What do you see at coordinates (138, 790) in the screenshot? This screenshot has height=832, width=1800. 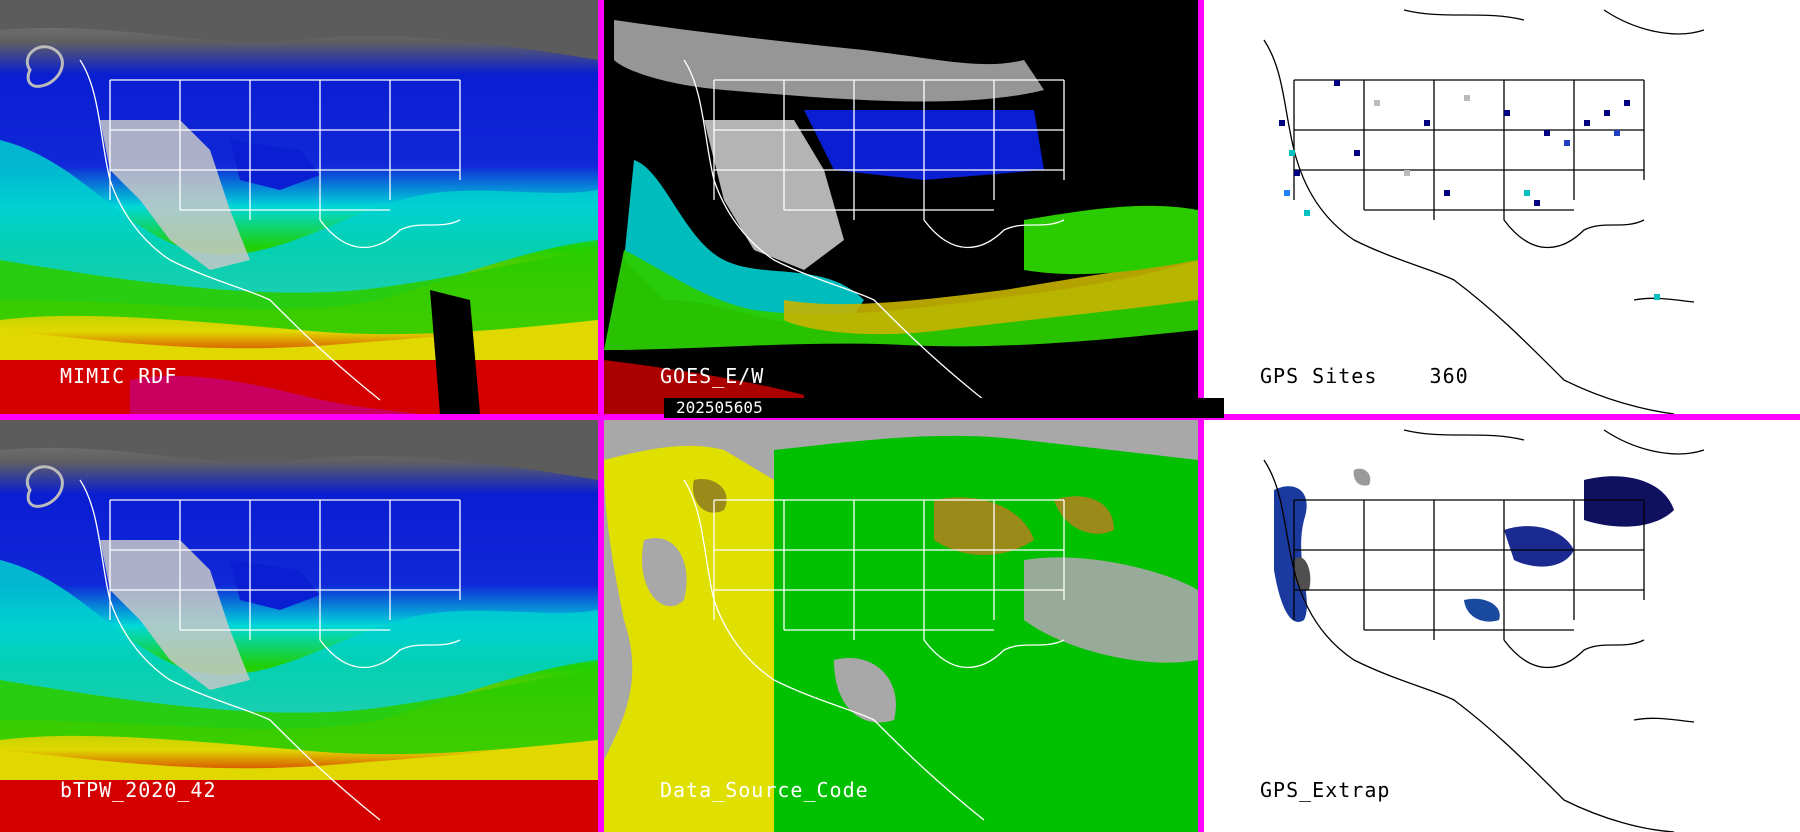 I see `btpw-label: bTPW_2020_42` at bounding box center [138, 790].